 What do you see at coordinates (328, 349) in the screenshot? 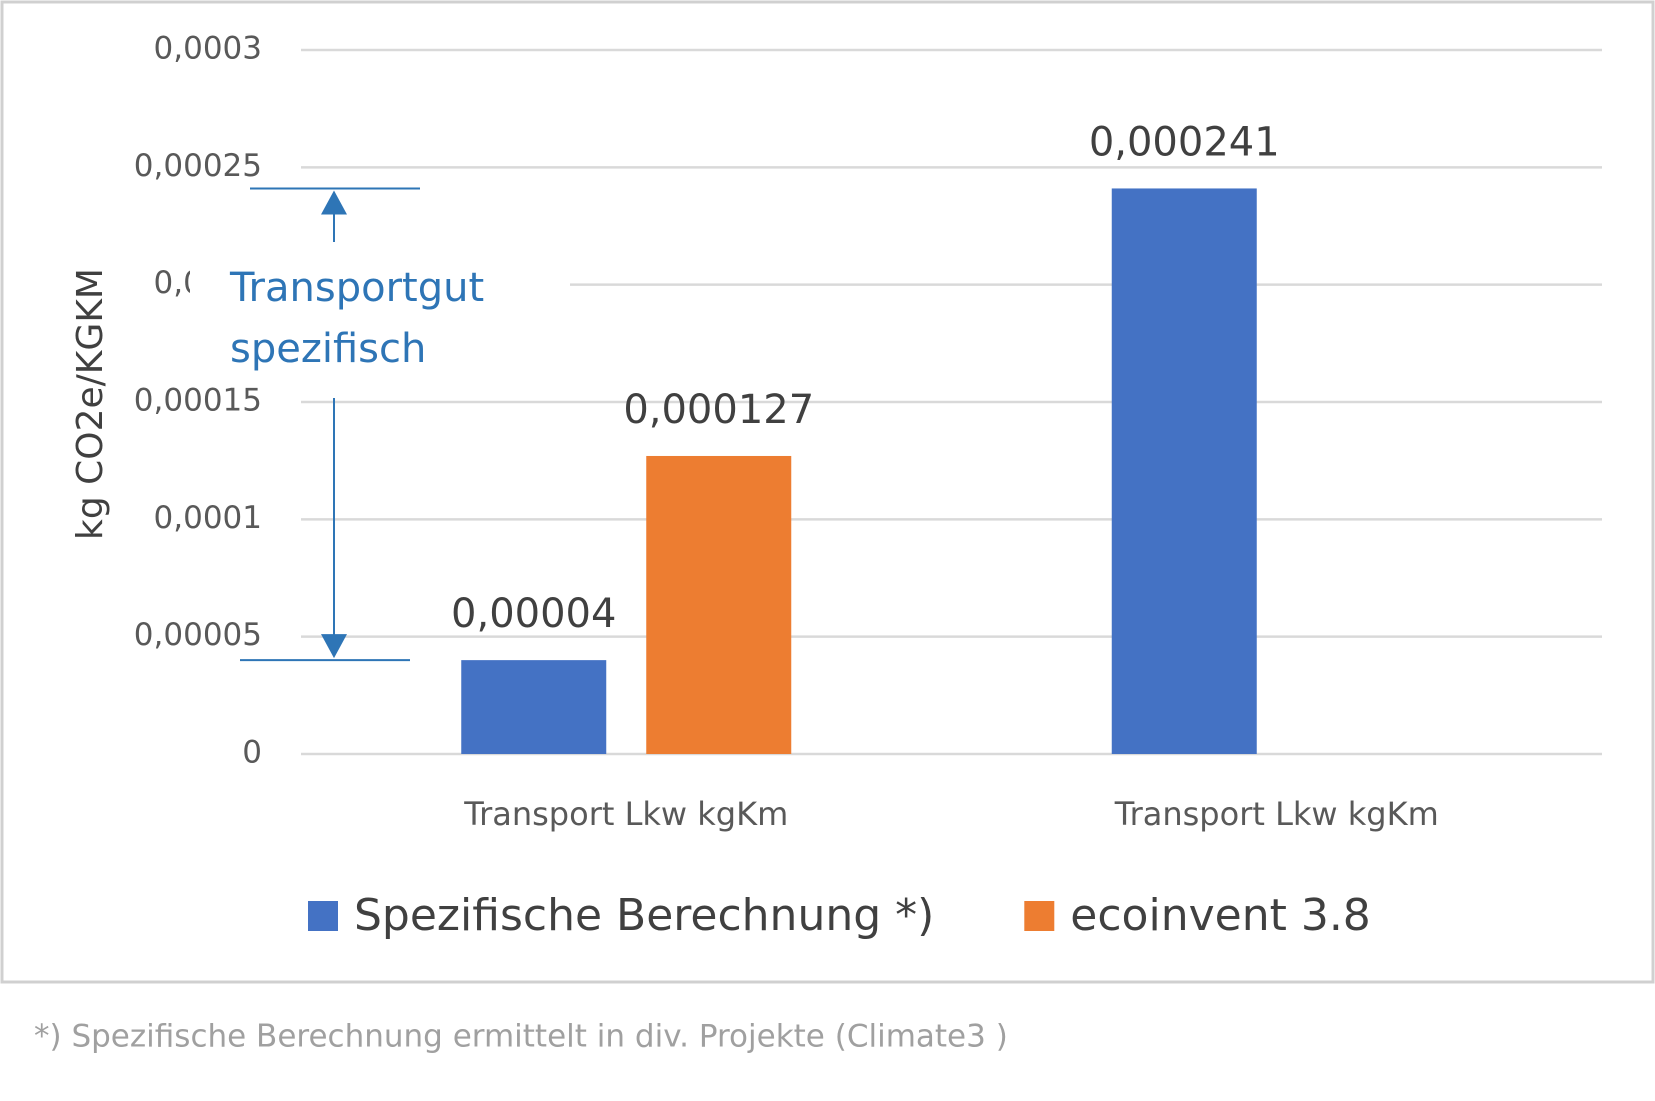
I see `annotation-text: spezifisch` at bounding box center [328, 349].